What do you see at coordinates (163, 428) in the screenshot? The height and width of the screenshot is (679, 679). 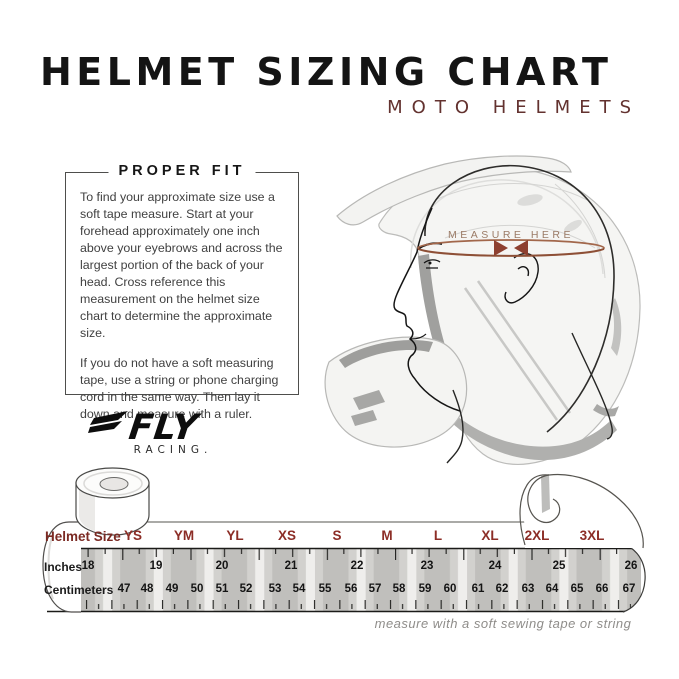 I see `fly-logo-text: FLY` at bounding box center [163, 428].